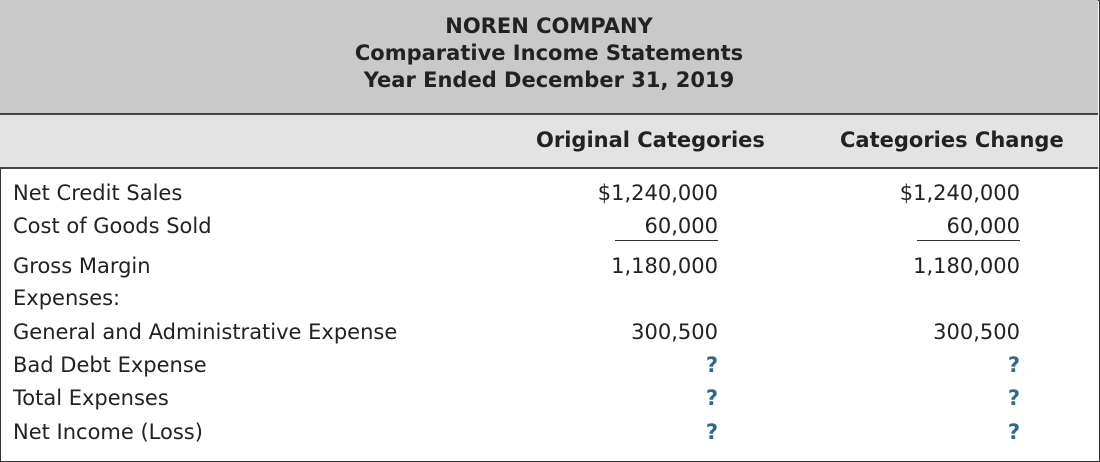 This screenshot has width=1100, height=462. Describe the element at coordinates (549, 80) in the screenshot. I see `statement-period: Year Ended December 31, 2019` at that location.